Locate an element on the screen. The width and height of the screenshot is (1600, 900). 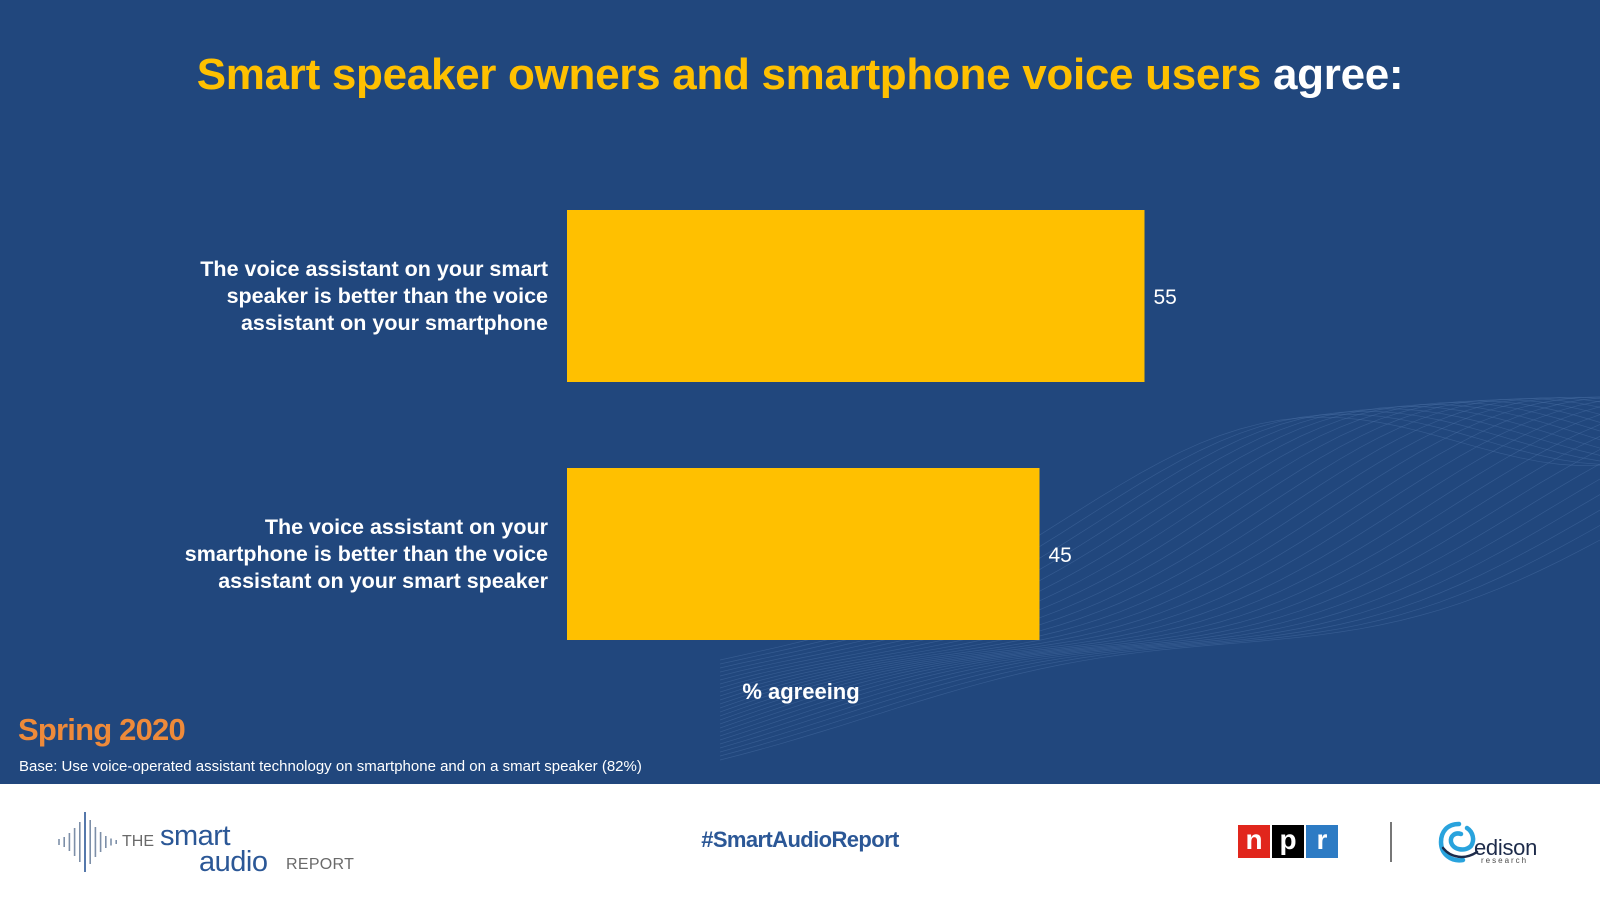
edison-wordmark: edison is located at coordinates (1506, 847).